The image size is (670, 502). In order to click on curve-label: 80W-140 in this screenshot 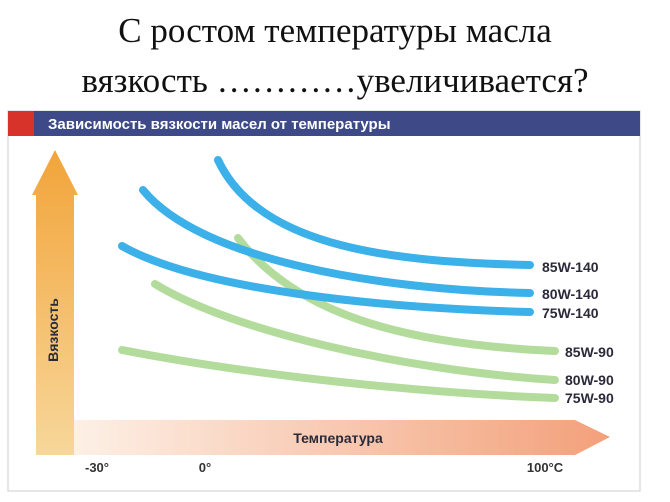, I will do `click(570, 294)`.